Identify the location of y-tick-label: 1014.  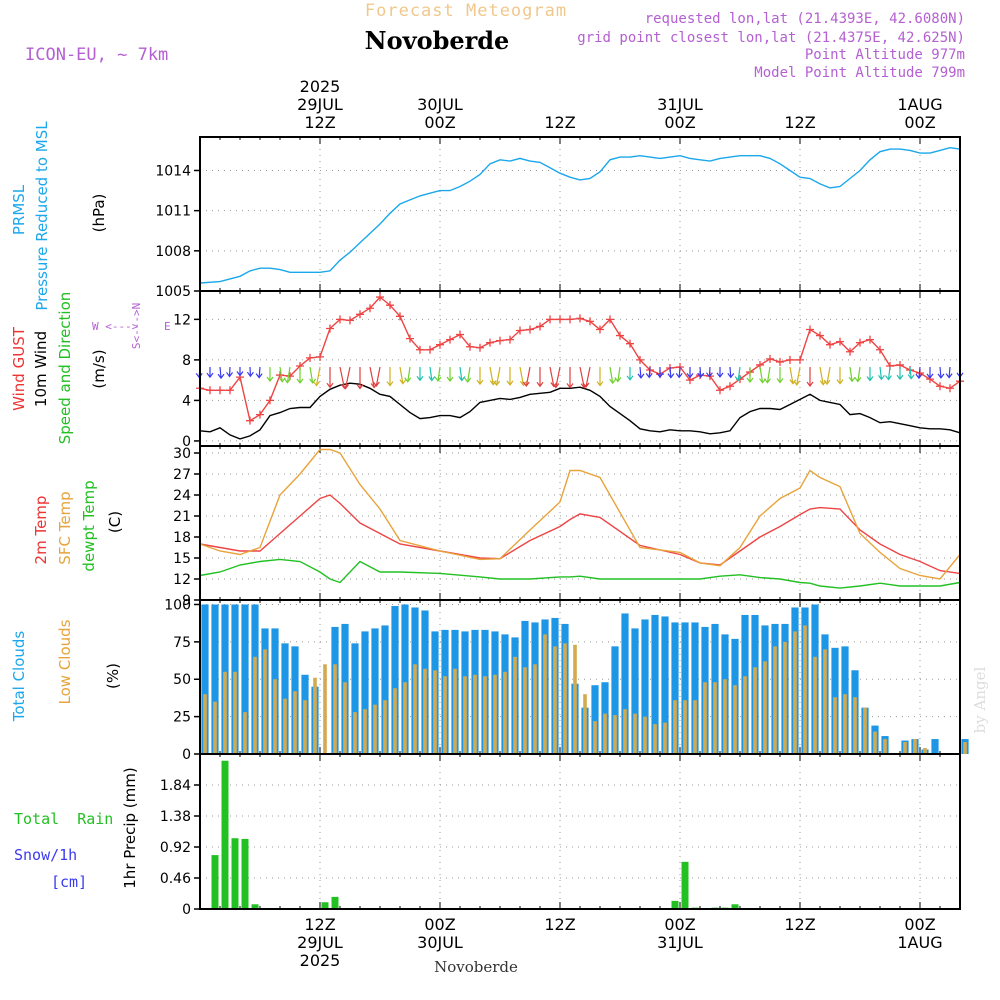
(173, 171).